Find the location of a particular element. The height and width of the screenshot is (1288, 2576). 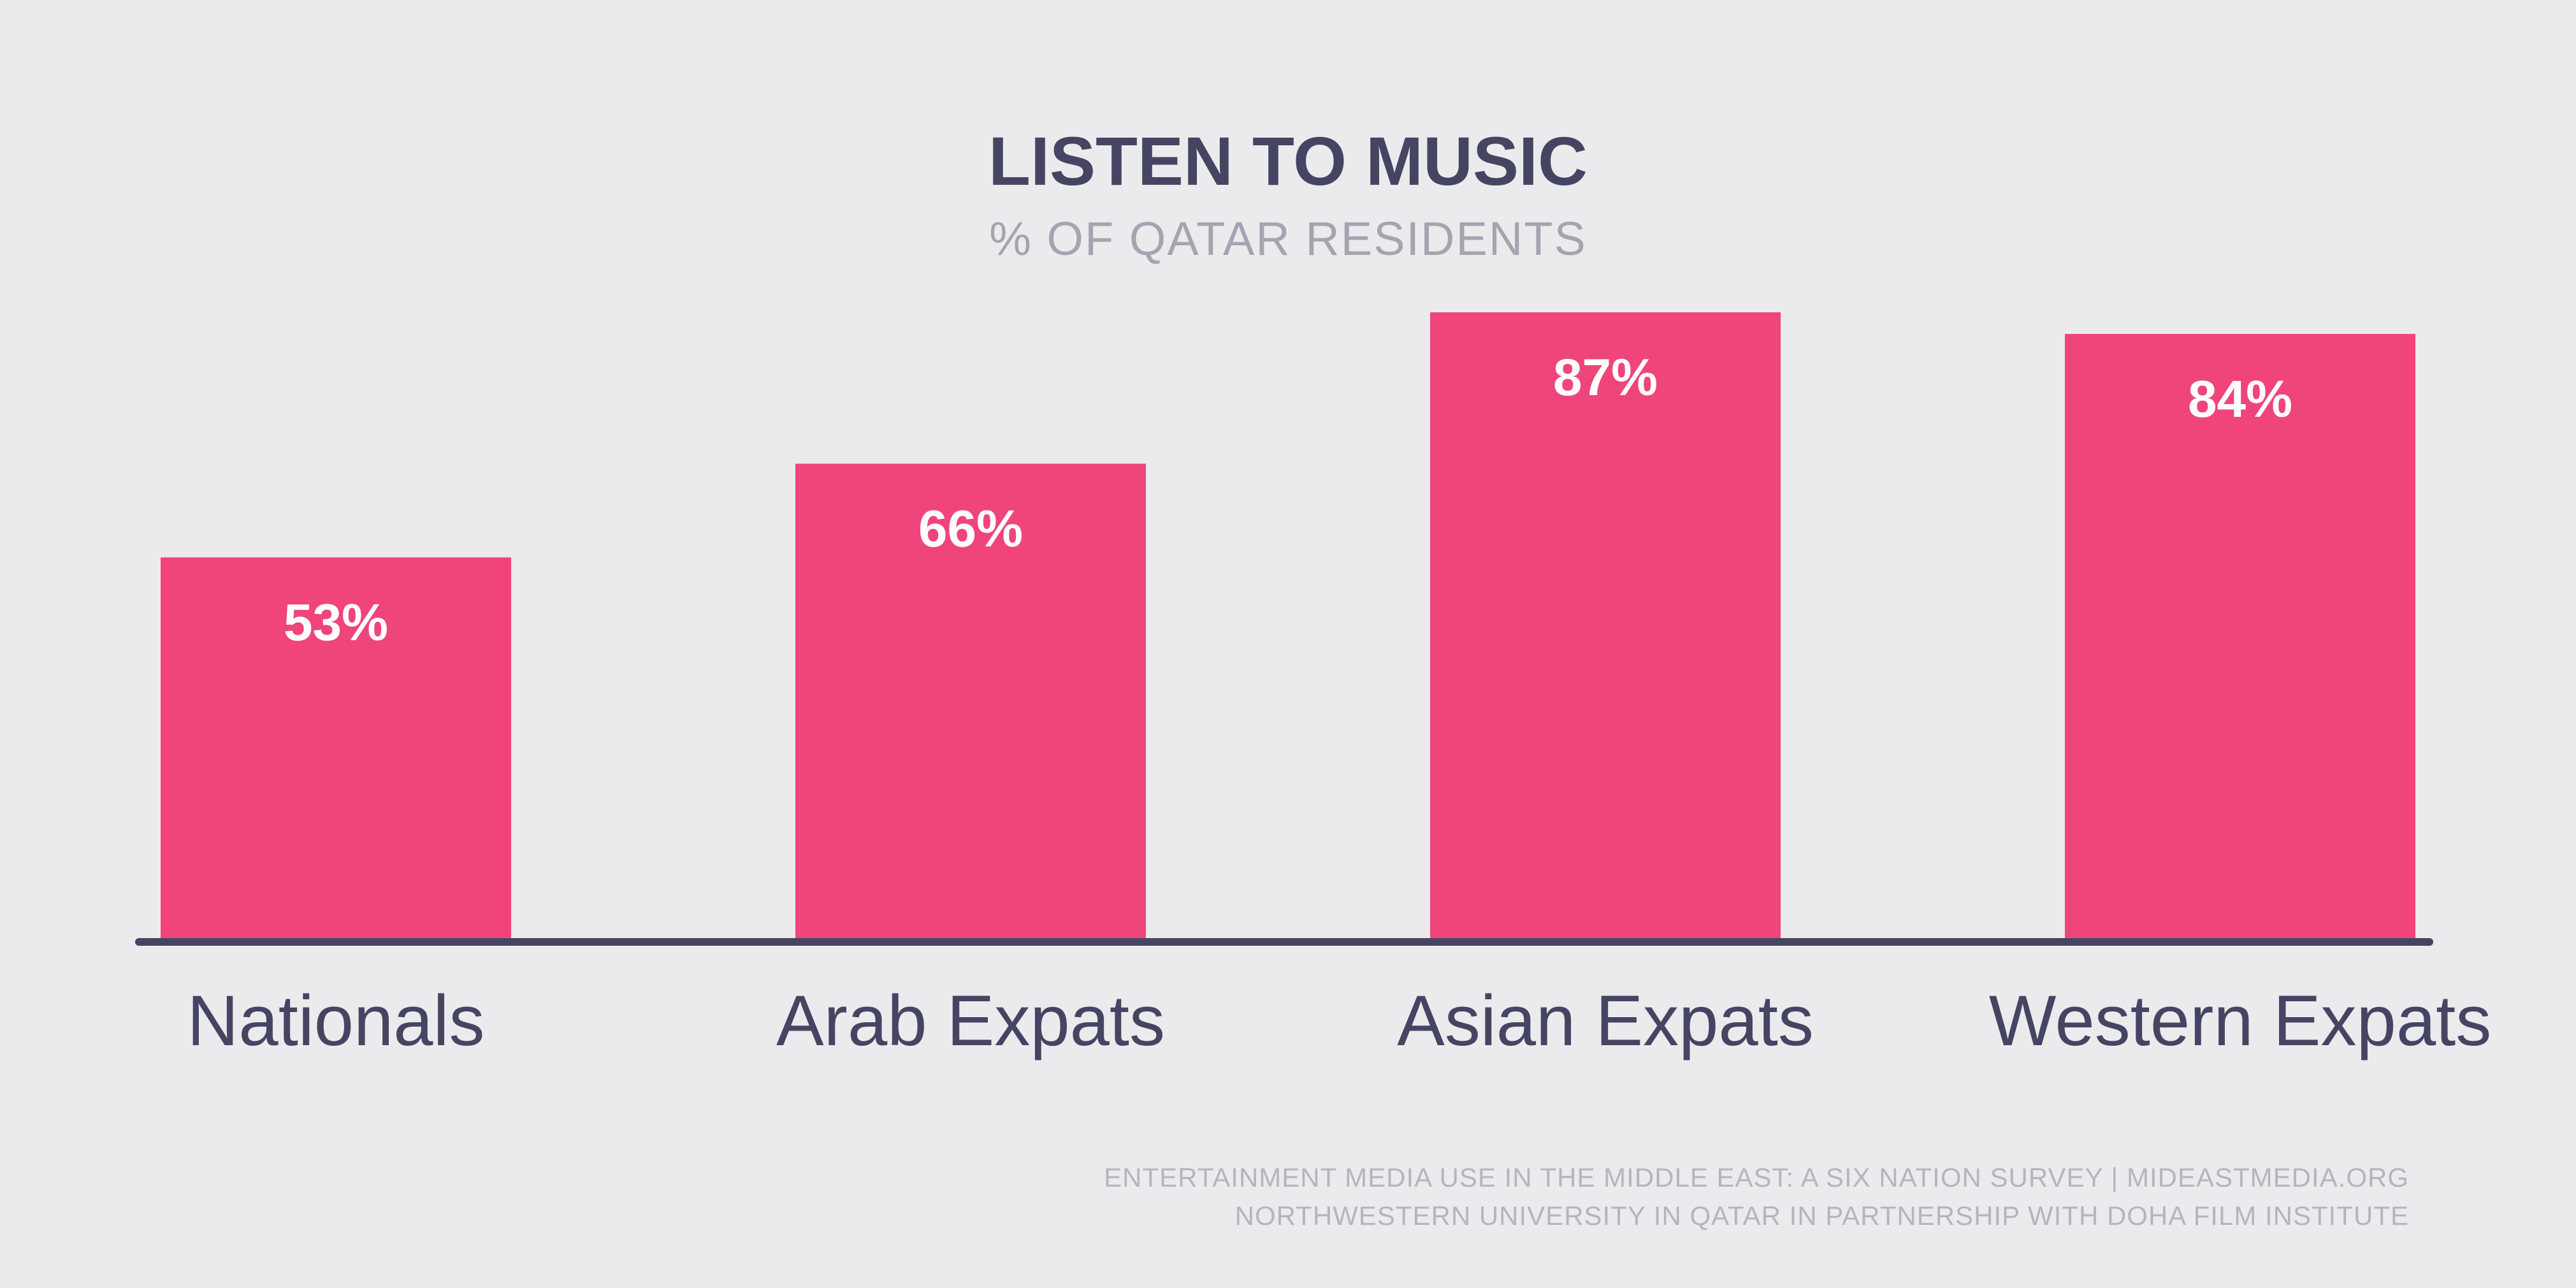

bar-value-label-3: 84% is located at coordinates (2240, 399).